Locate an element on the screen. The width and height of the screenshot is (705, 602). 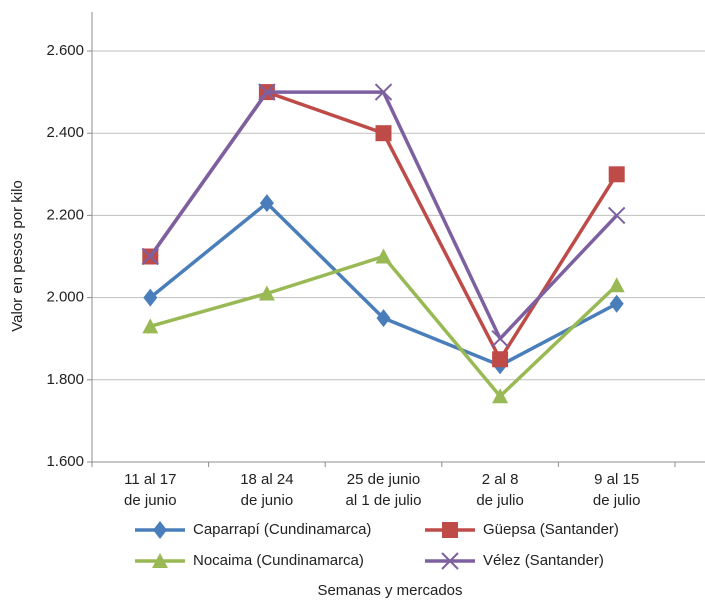
legend-entry: Vélez (Santander) is located at coordinates (514, 561).